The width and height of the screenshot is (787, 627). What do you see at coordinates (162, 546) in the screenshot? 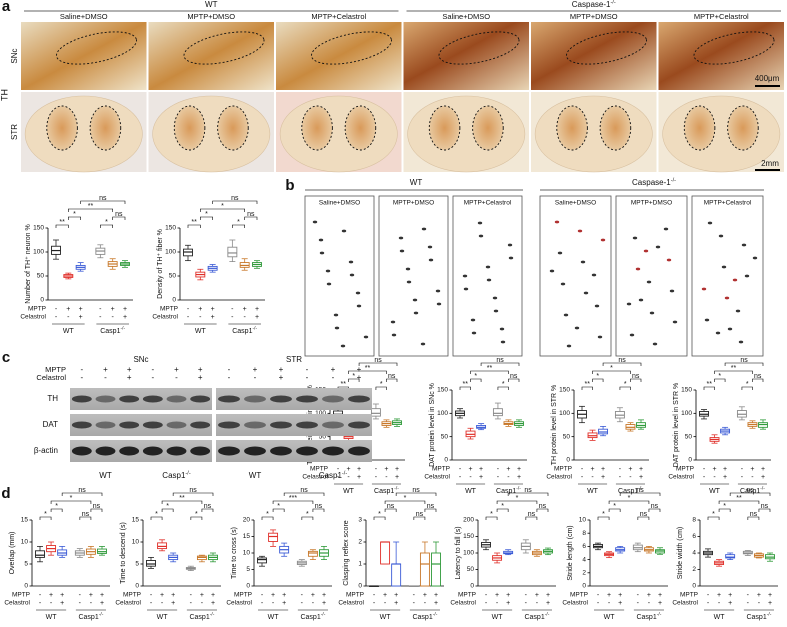
I see `box` at bounding box center [162, 546].